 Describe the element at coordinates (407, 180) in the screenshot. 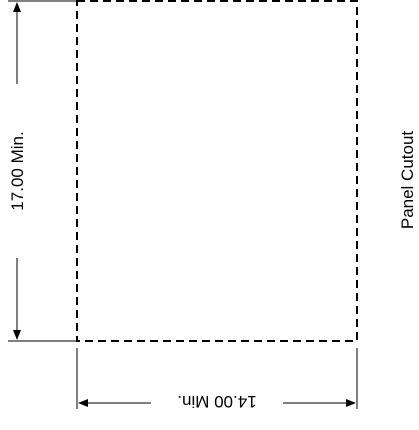

I see `panel-cutout-title: Panel Cutout` at that location.